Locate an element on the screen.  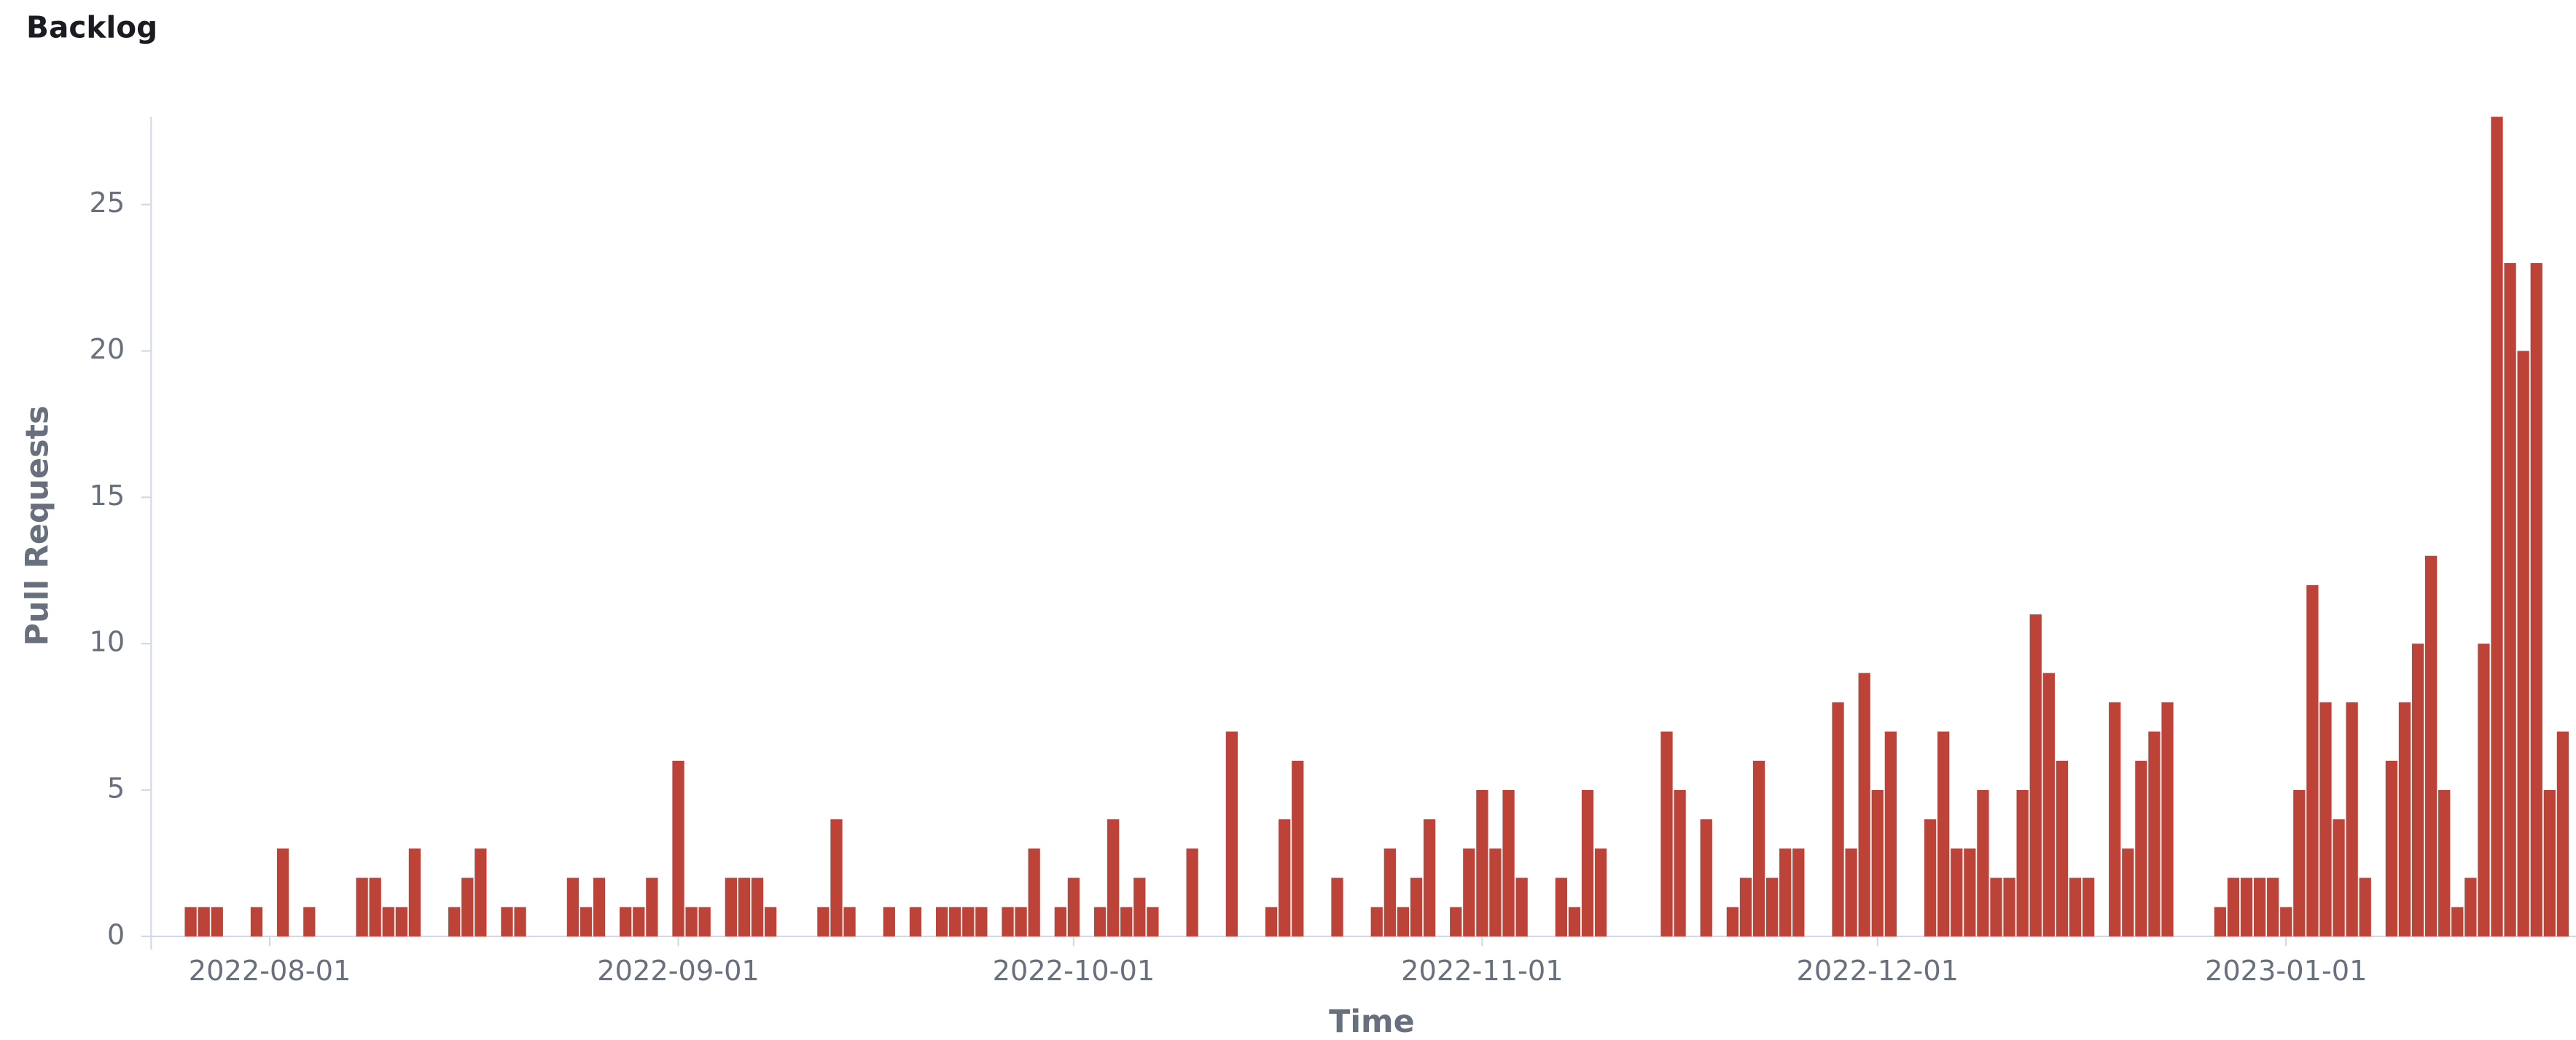
y-tick-label: 0 is located at coordinates (116, 935).